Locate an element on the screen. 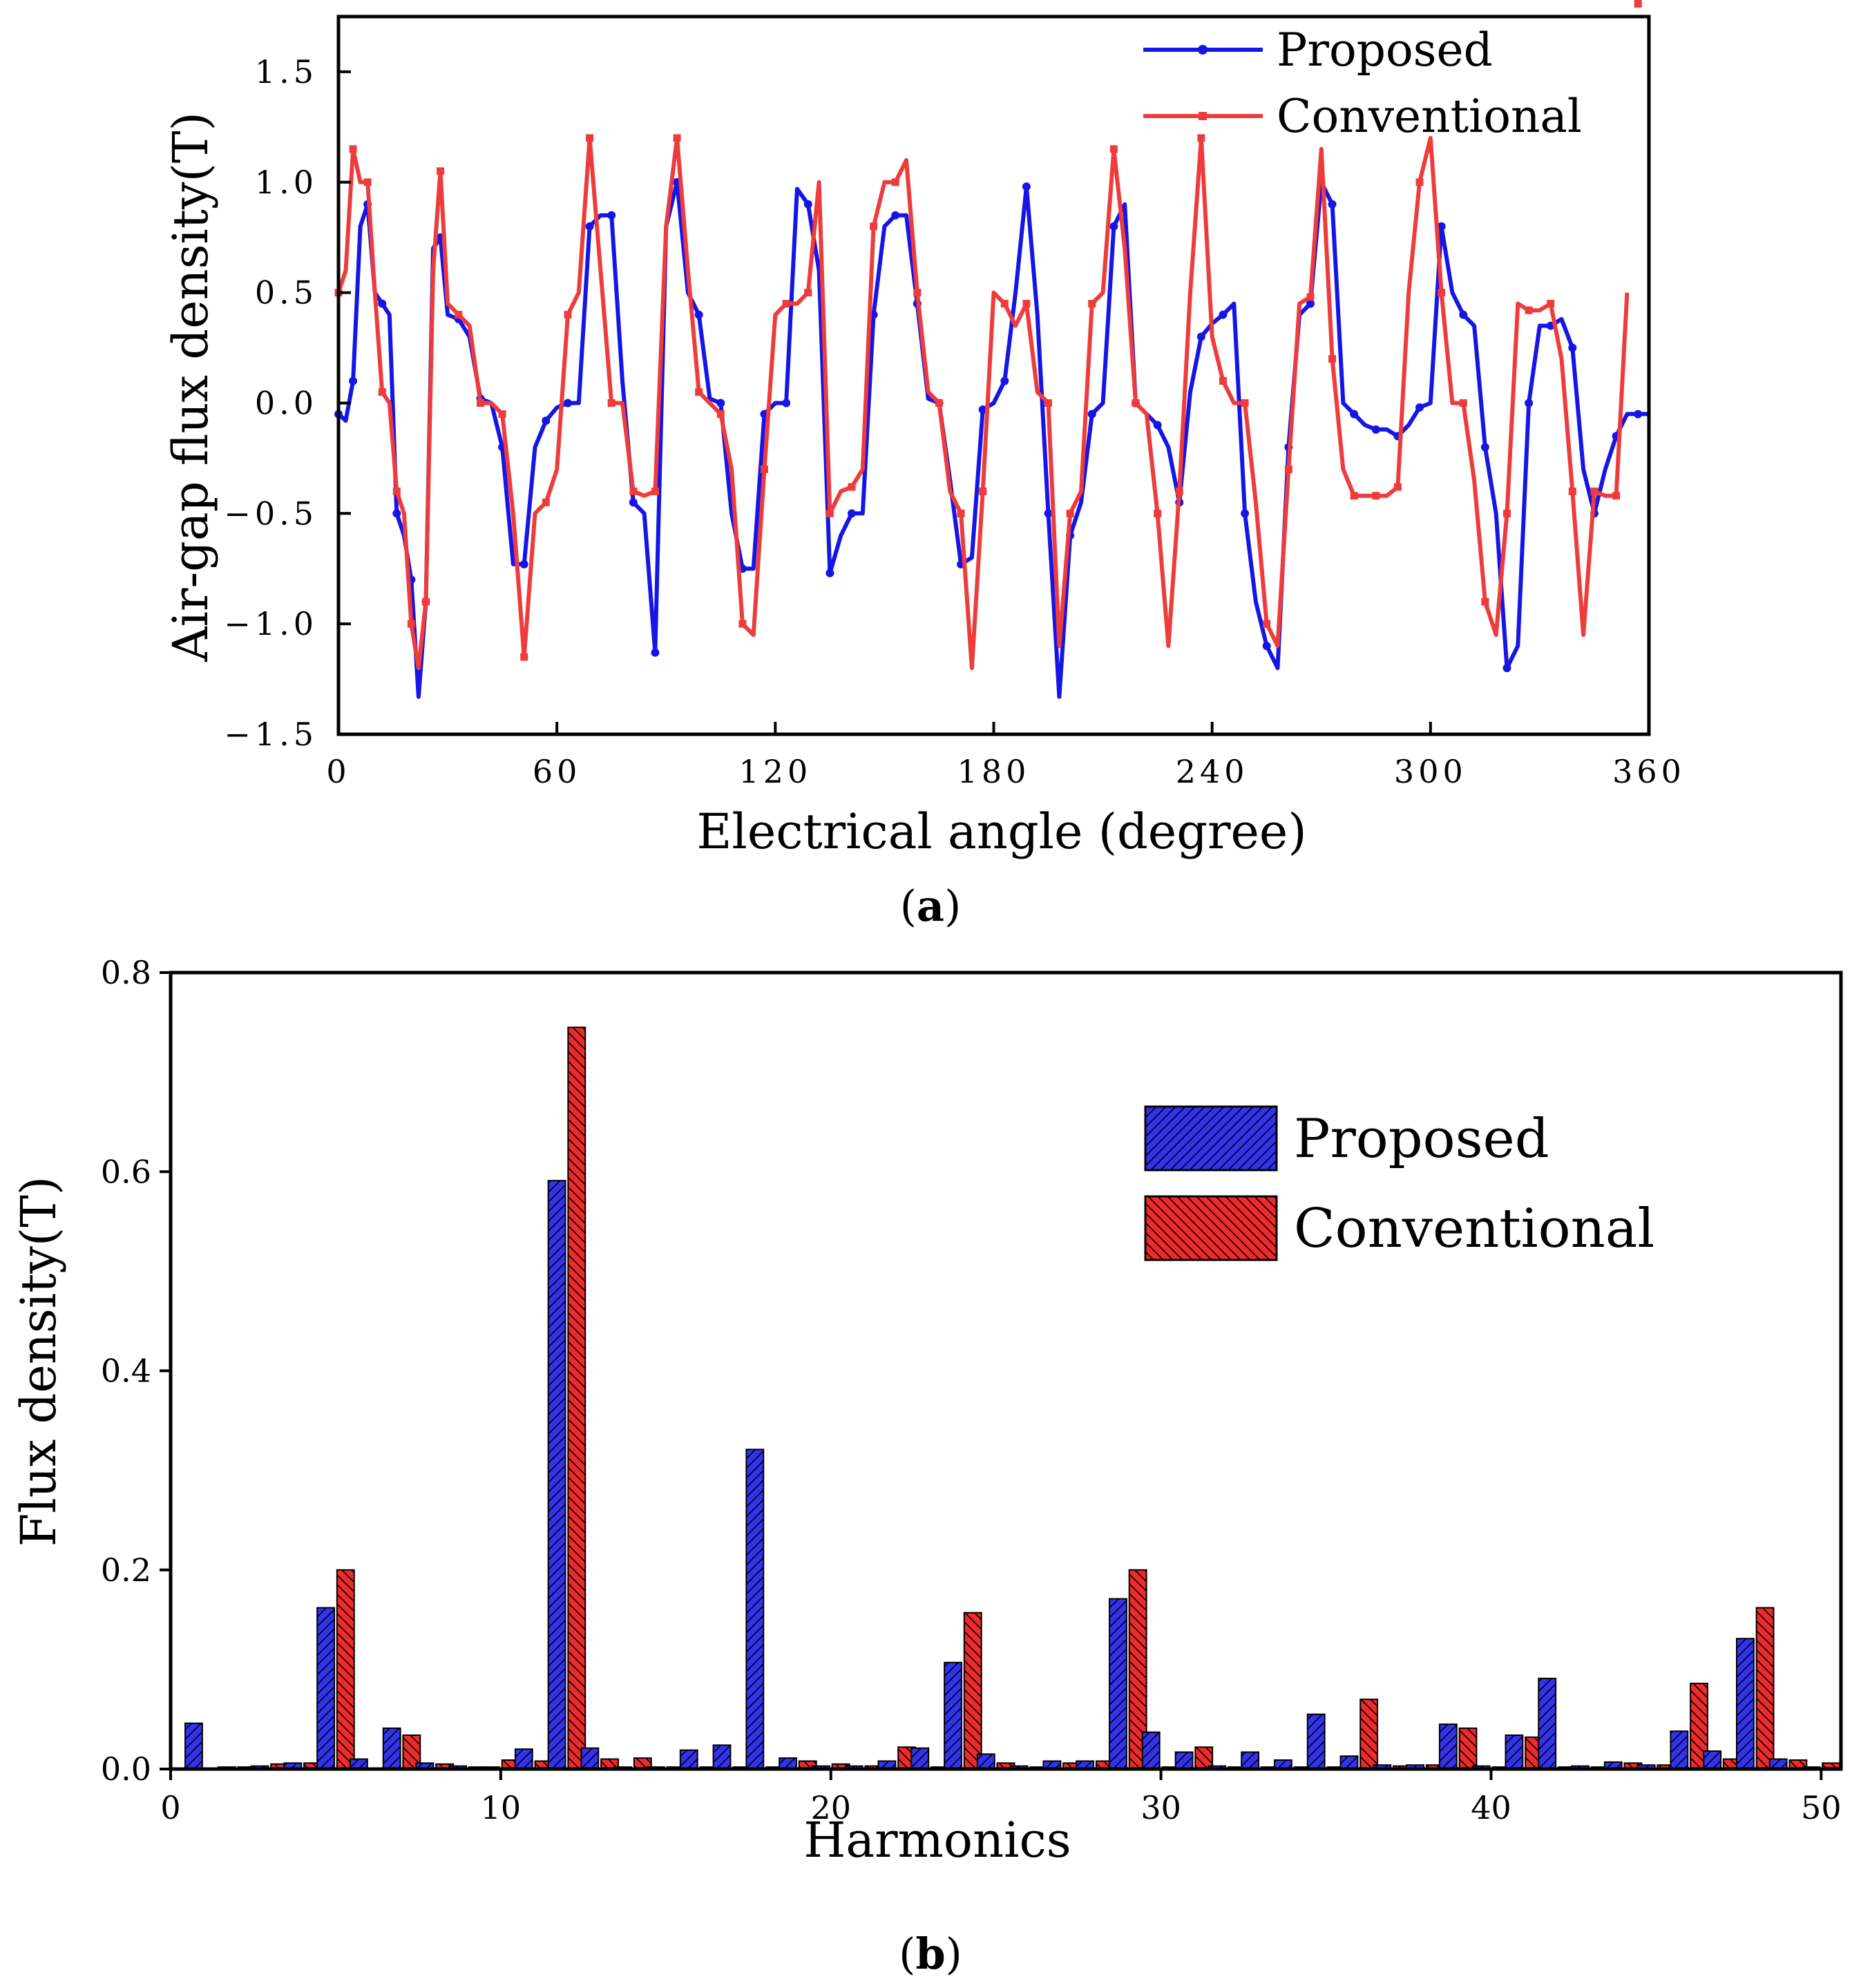 The height and width of the screenshot is (1988, 1861). panel-a-y-tick-label: −0.5 is located at coordinates (271, 513).